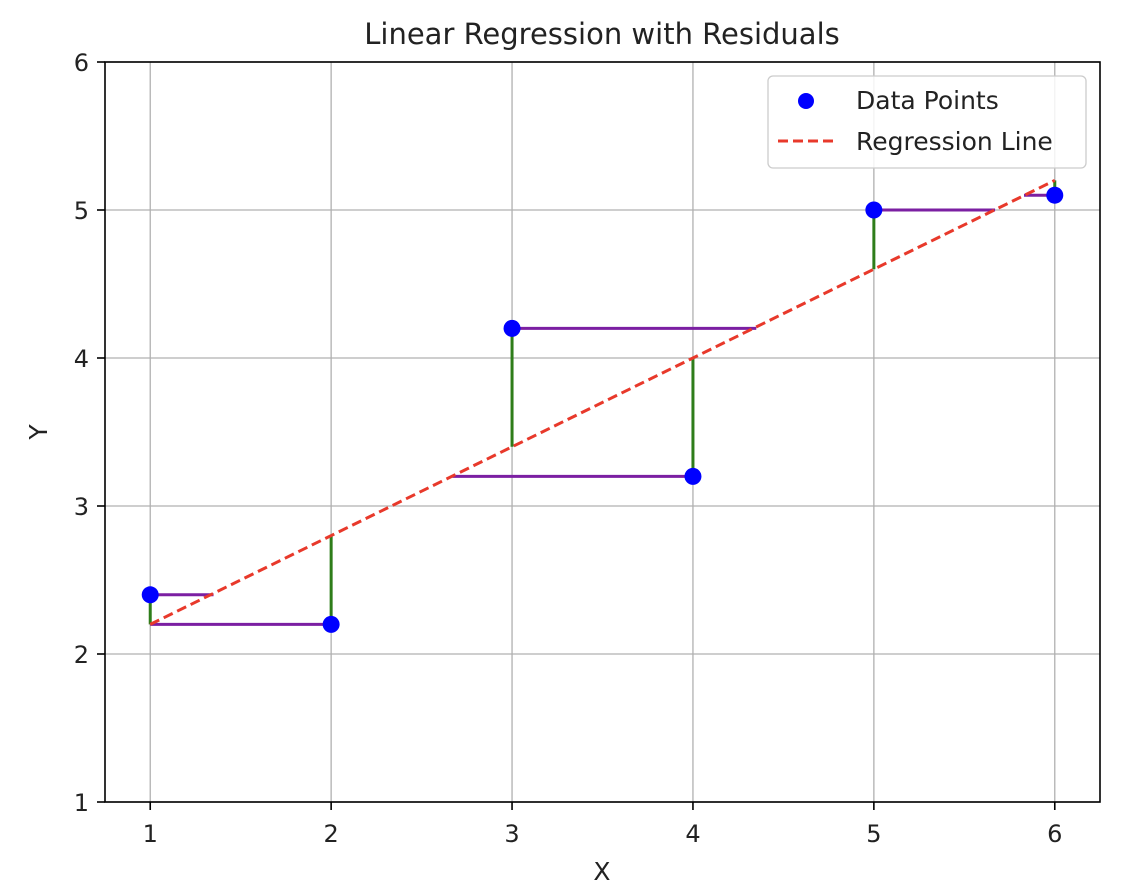 The image size is (1130, 892). I want to click on legend-box, so click(927, 122).